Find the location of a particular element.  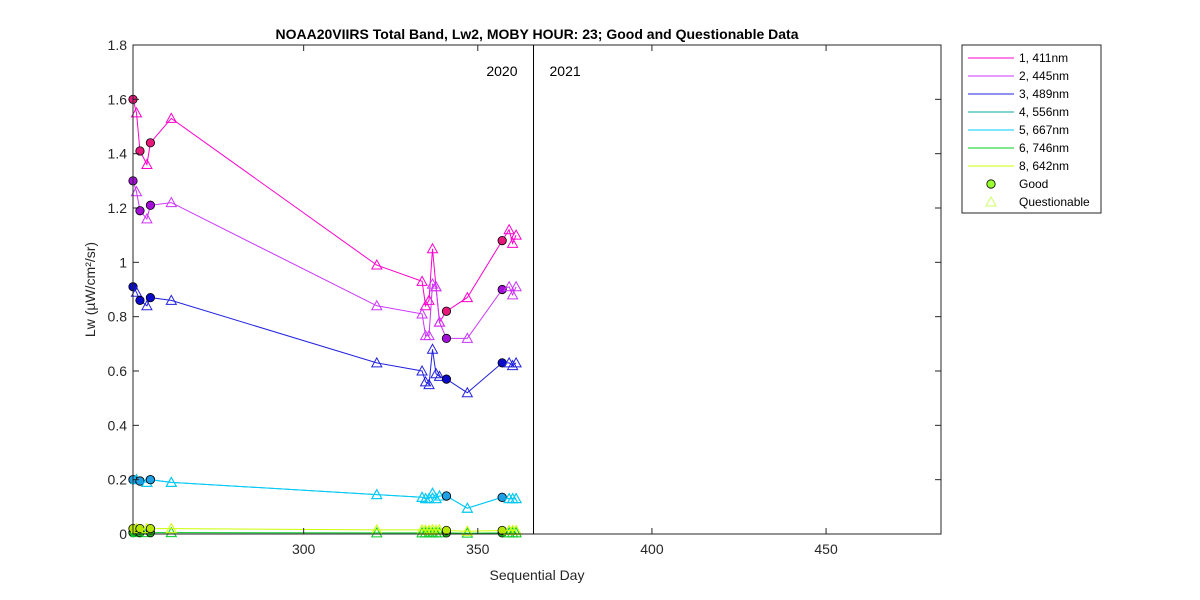

legend-label: 1, 411nm is located at coordinates (1043, 58).